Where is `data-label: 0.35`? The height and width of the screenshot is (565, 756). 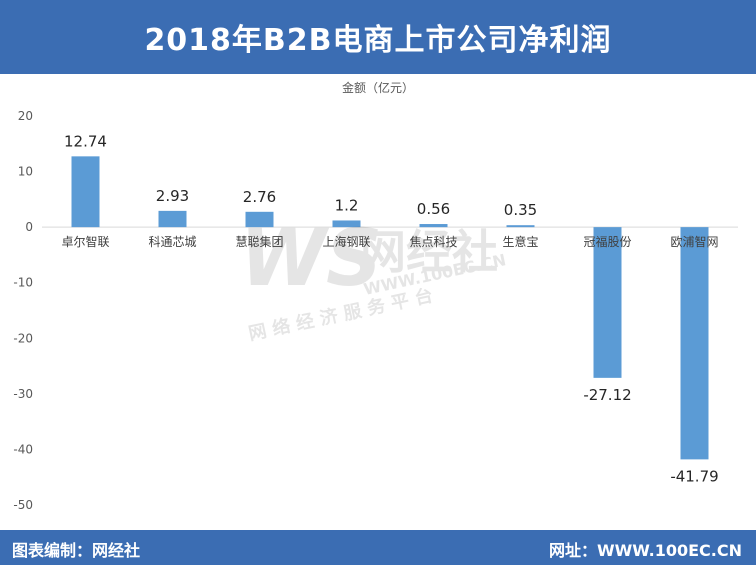
data-label: 0.35 is located at coordinates (520, 210).